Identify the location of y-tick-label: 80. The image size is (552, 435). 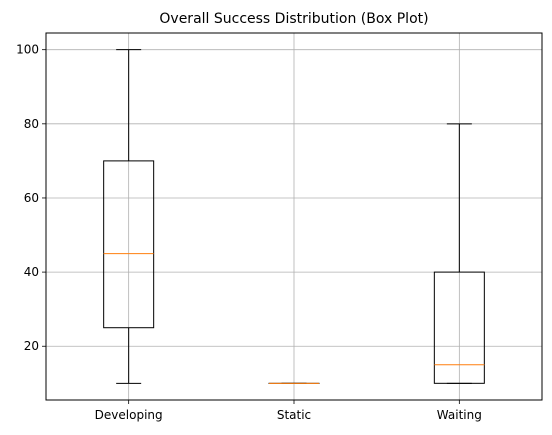
(31, 124).